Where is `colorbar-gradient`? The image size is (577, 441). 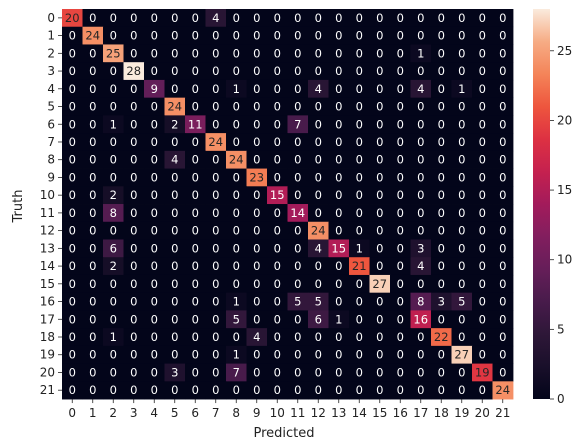
colorbar-gradient is located at coordinates (541, 204).